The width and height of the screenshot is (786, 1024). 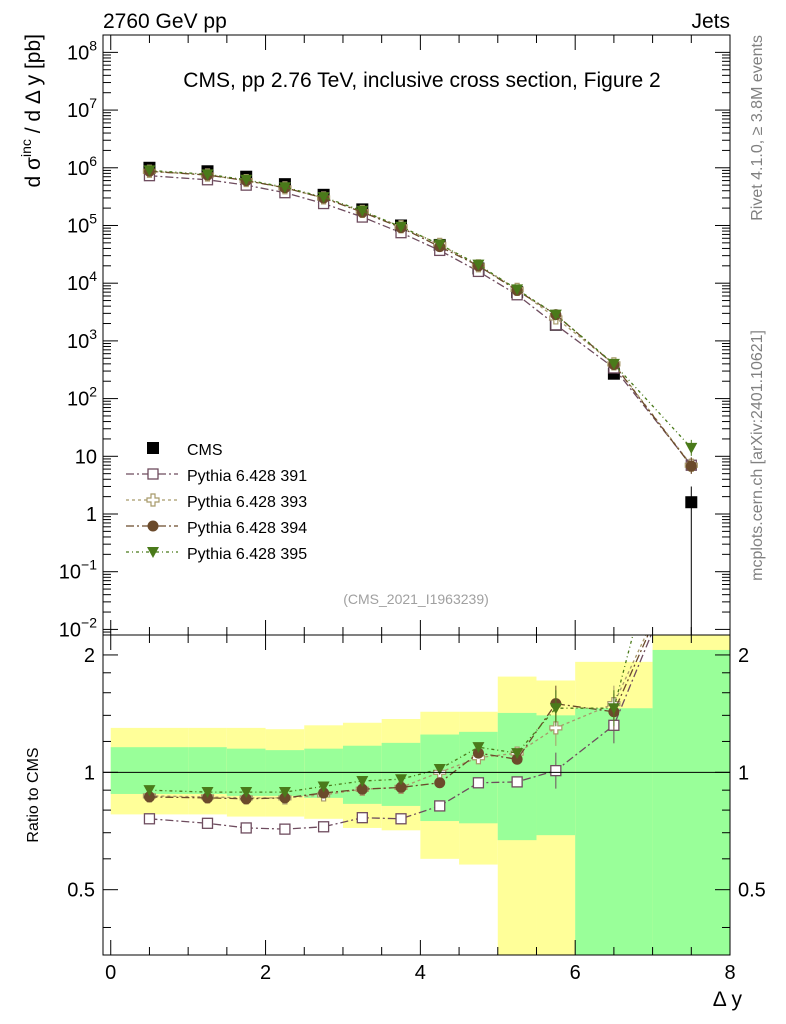 I want to click on main-ytick-exp: −1, so click(x=89, y=565).